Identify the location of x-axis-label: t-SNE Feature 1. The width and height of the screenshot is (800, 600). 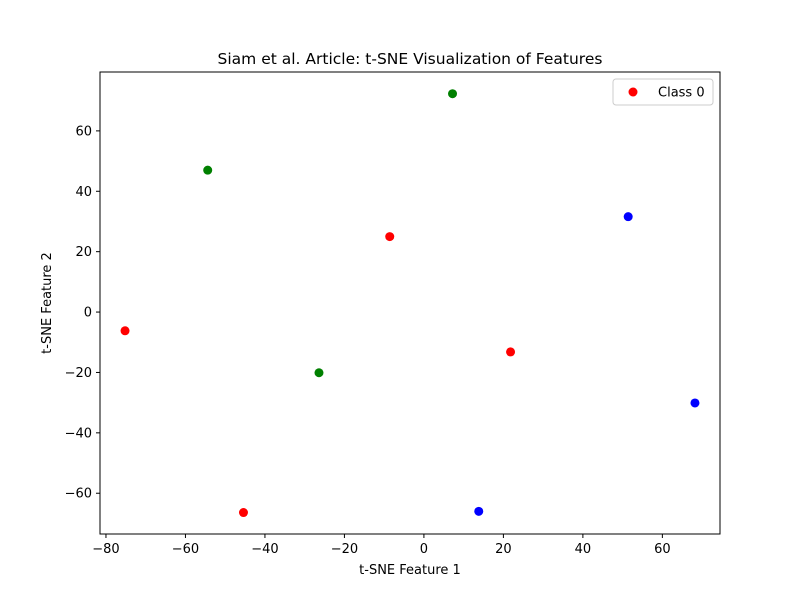
(410, 570).